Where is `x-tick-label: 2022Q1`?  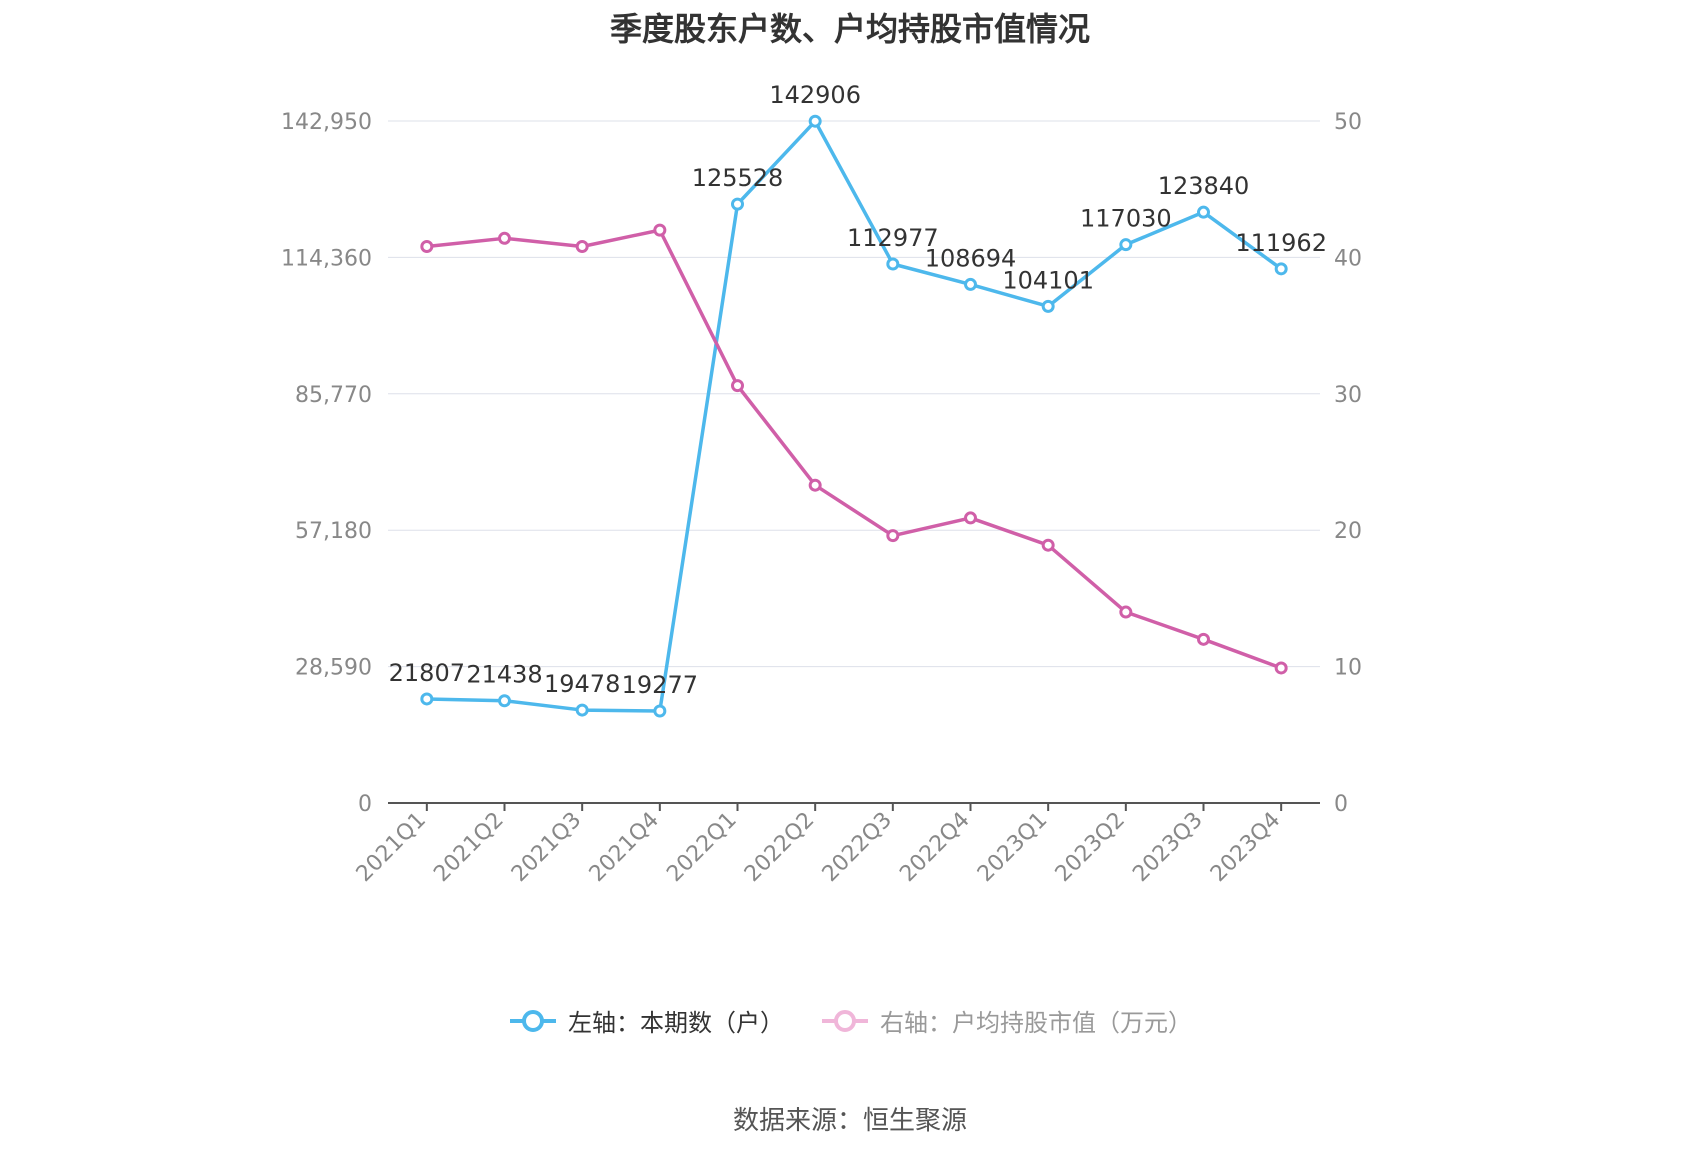 x-tick-label: 2022Q1 is located at coordinates (701, 847).